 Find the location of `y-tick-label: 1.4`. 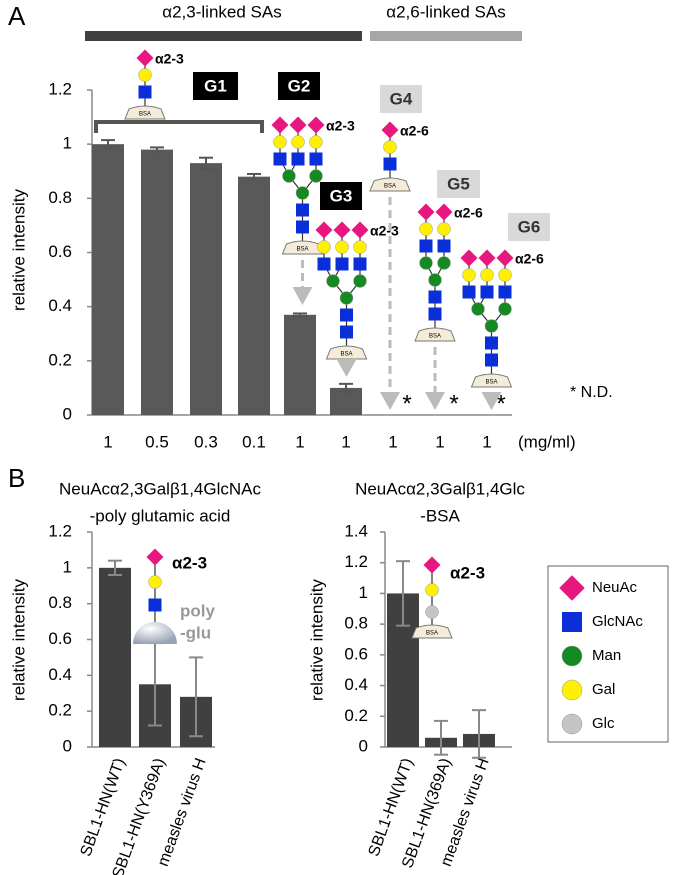

y-tick-label: 1.4 is located at coordinates (356, 530).